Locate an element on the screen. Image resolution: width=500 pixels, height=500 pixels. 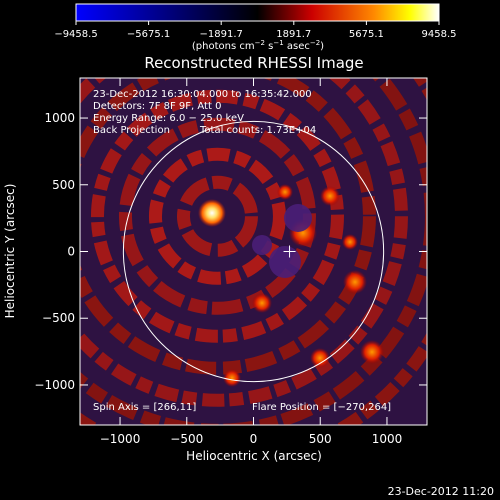
colorbar-tick-label: 9458.5 is located at coordinates (439, 34).